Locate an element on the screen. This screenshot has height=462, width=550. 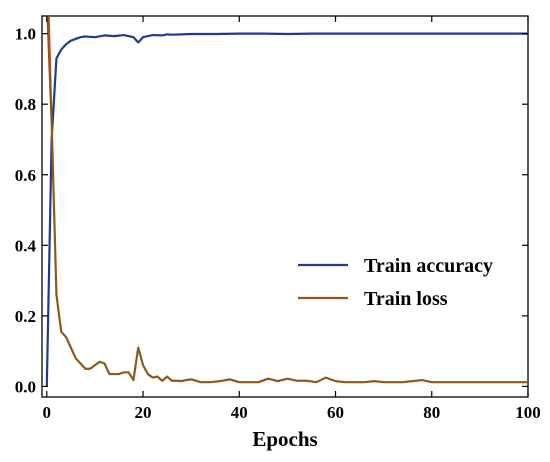
x-tick-label: 20 is located at coordinates (143, 412).